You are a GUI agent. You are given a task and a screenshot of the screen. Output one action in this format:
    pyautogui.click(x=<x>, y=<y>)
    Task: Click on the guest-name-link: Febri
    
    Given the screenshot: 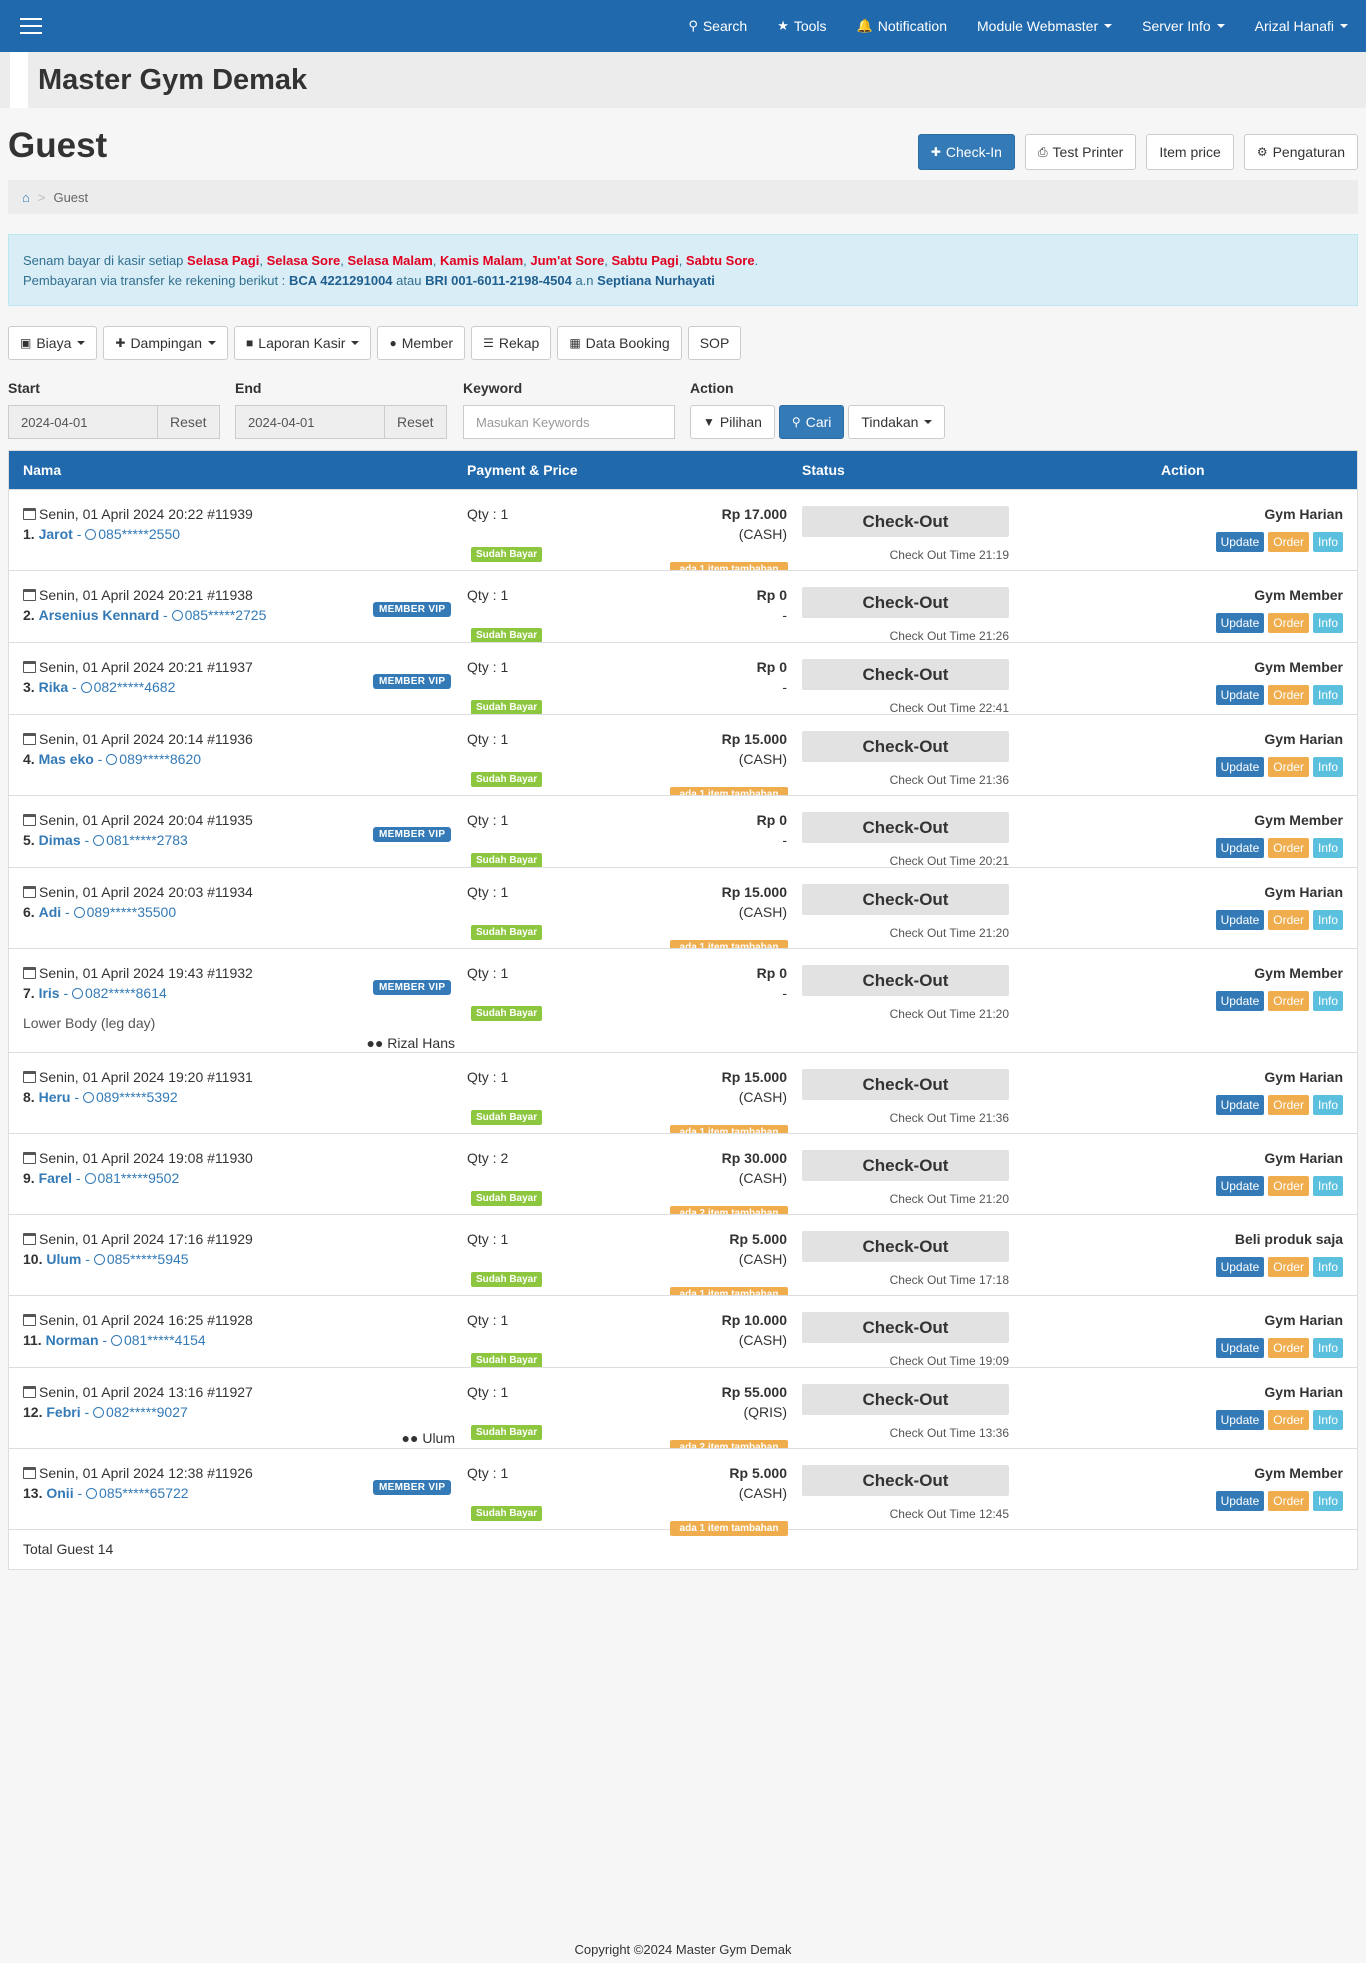 What is the action you would take?
    pyautogui.click(x=63, y=1412)
    